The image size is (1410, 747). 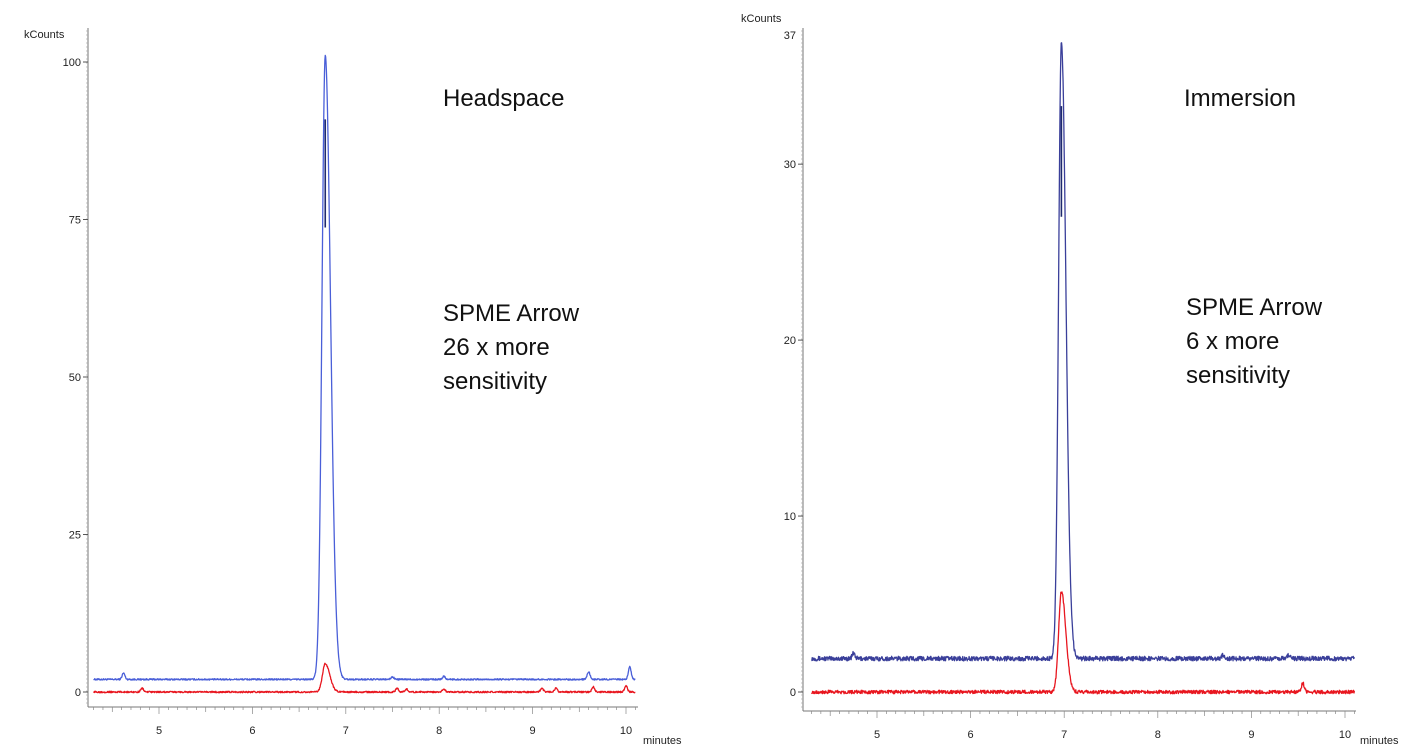 I want to click on y-tick-label: 25, so click(x=75, y=536).